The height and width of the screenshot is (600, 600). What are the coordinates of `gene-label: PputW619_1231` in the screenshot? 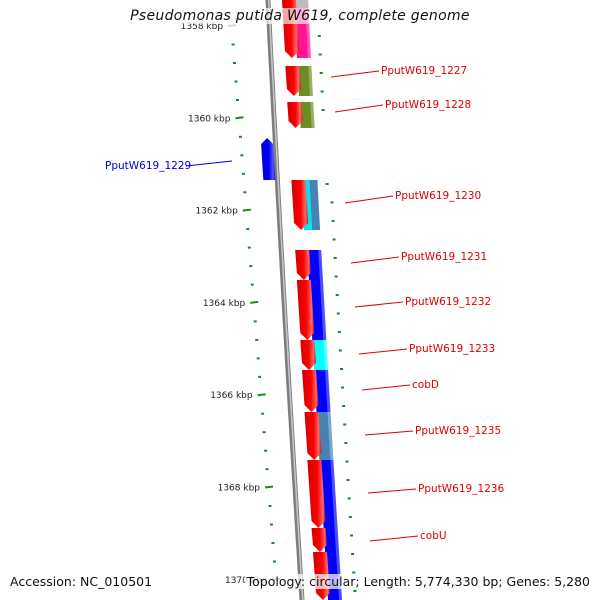 It's located at (444, 257).